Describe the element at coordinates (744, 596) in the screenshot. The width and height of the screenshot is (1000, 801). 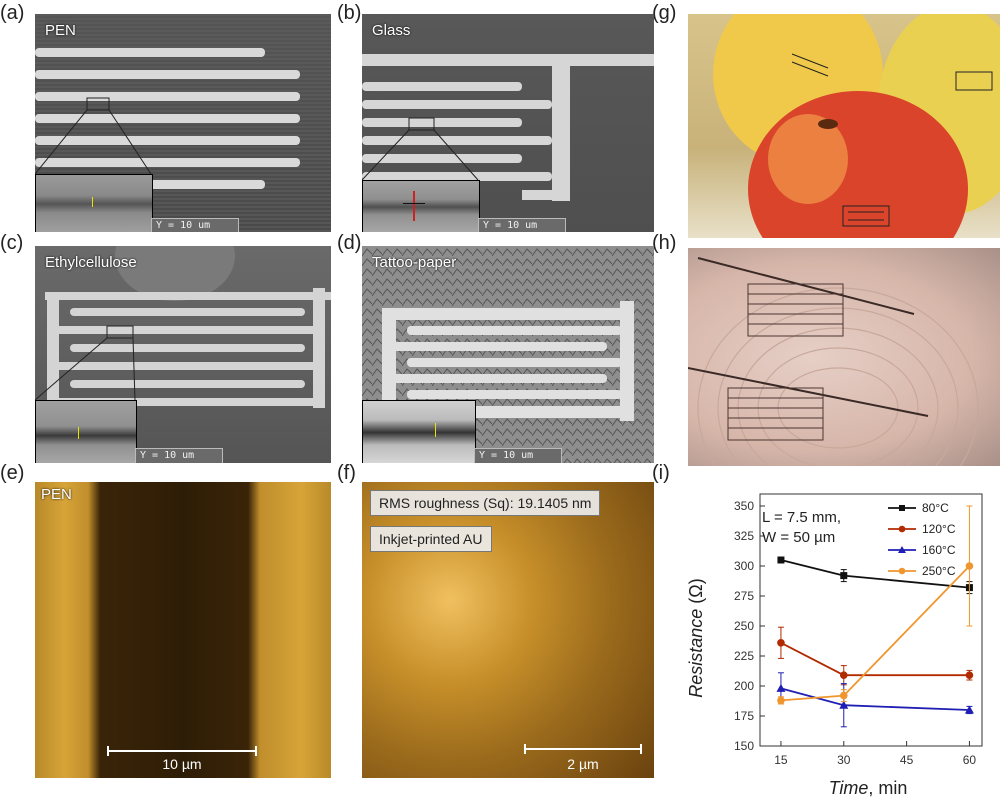
I see `y-tick-label: 275` at that location.